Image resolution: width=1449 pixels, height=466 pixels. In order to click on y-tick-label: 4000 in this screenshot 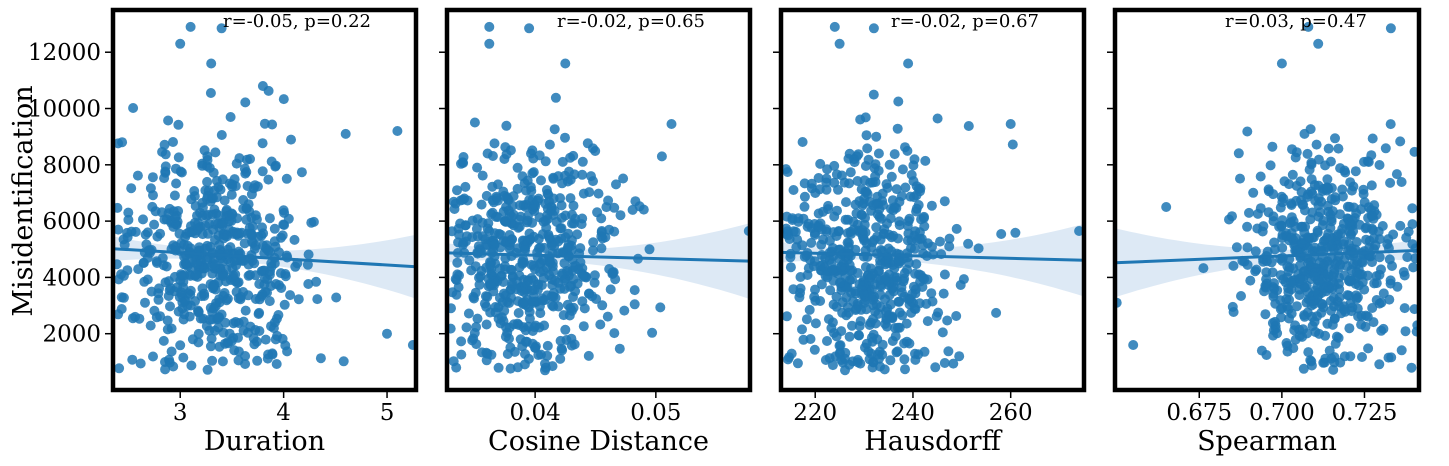, I will do `click(71, 278)`.